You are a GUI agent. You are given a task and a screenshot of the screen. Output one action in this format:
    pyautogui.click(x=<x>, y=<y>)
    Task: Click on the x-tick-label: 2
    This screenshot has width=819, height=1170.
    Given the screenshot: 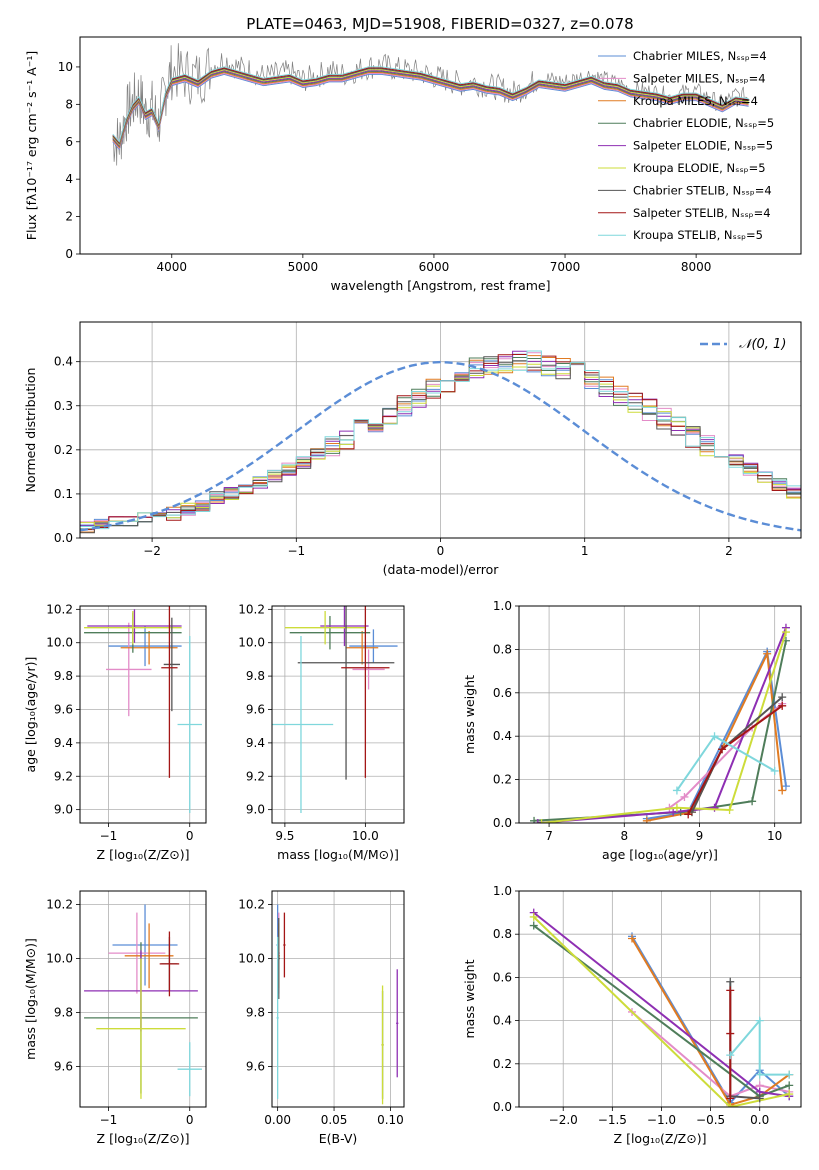 What is the action you would take?
    pyautogui.click(x=729, y=551)
    